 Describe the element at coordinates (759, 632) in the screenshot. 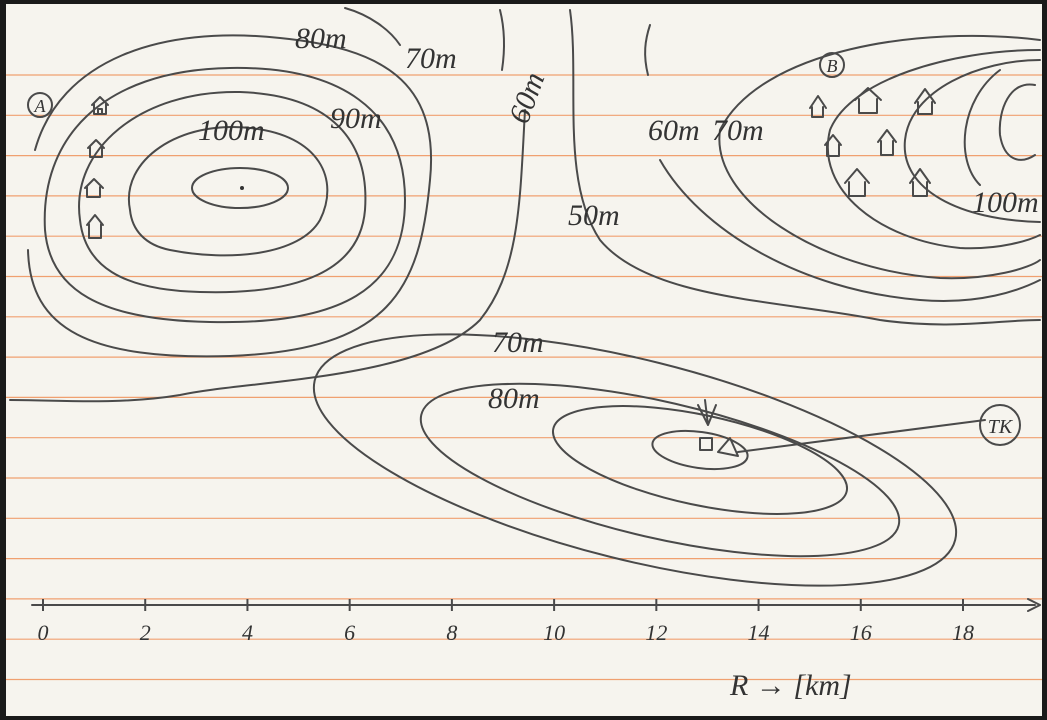

I see `axis-tick-label: 14` at that location.